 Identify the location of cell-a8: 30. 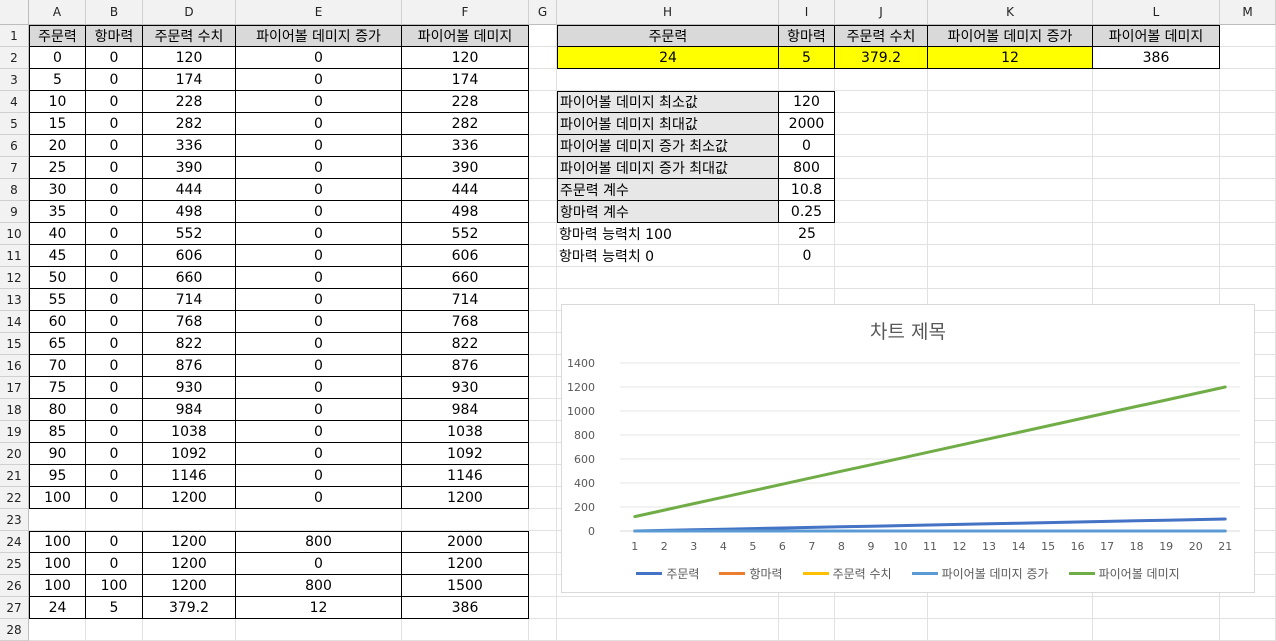
(57, 190).